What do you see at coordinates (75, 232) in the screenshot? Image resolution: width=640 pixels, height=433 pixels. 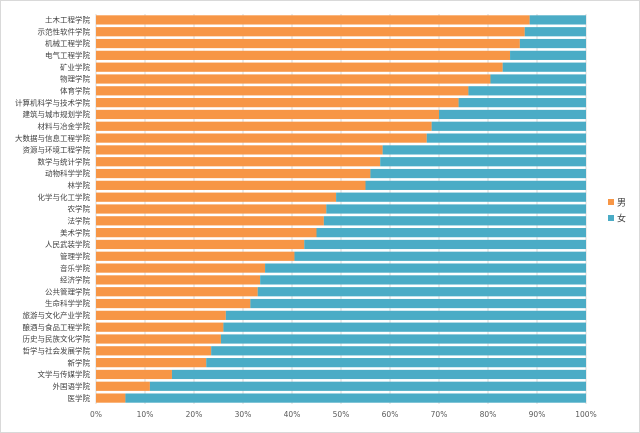 I see `category-label: 美术学院` at bounding box center [75, 232].